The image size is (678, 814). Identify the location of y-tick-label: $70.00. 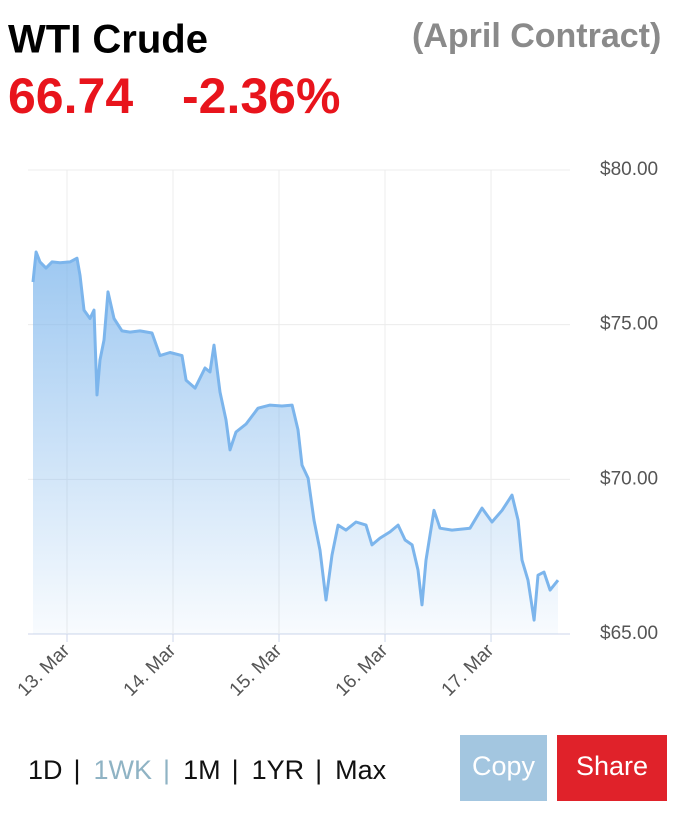
(629, 478).